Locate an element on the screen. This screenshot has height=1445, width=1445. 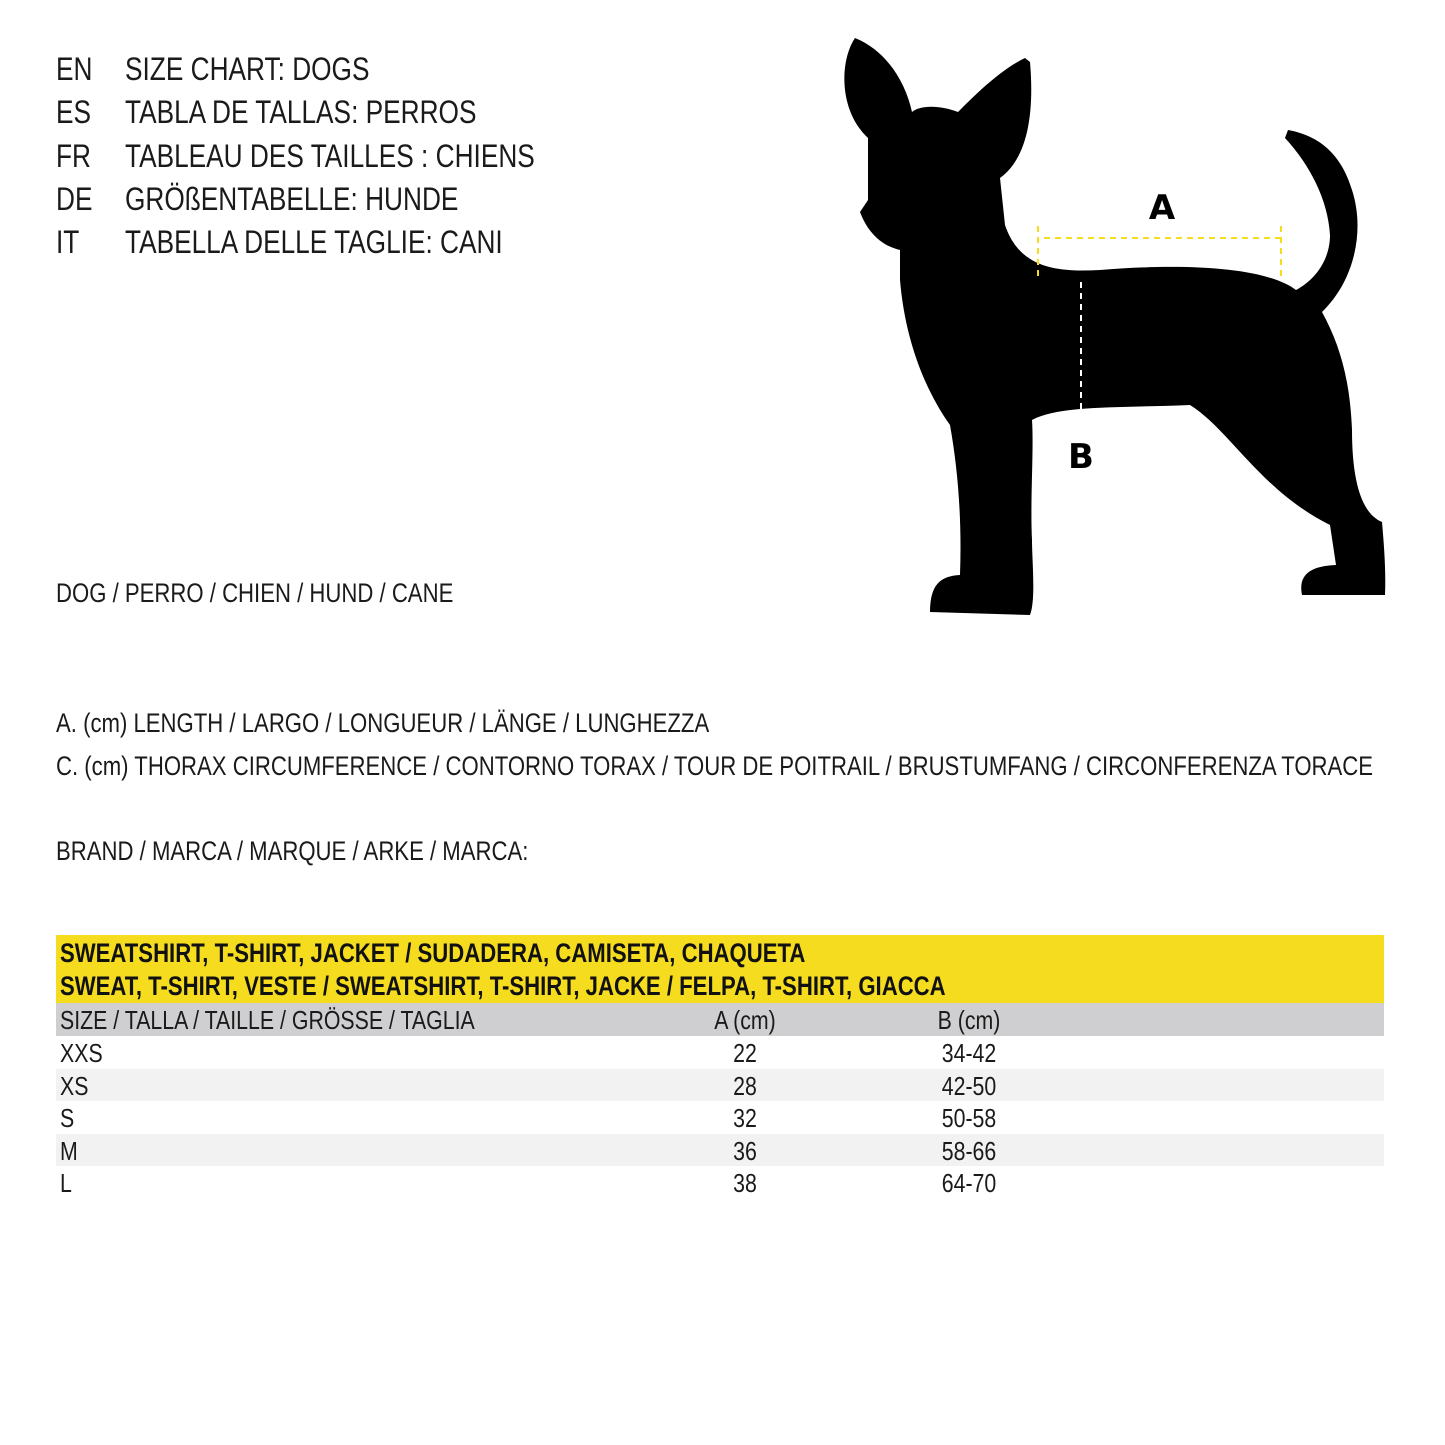
cell-b: 58-66 is located at coordinates (969, 1150).